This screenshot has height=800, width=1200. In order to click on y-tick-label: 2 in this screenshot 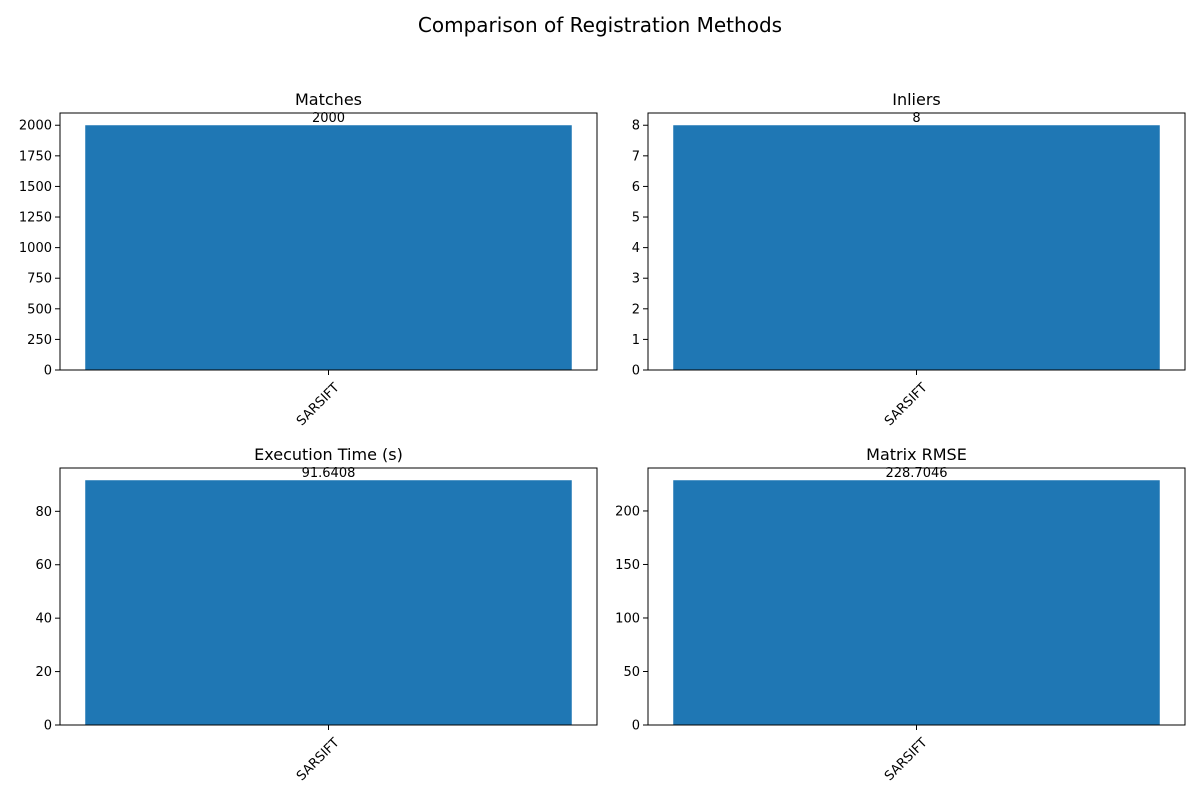, I will do `click(636, 309)`.